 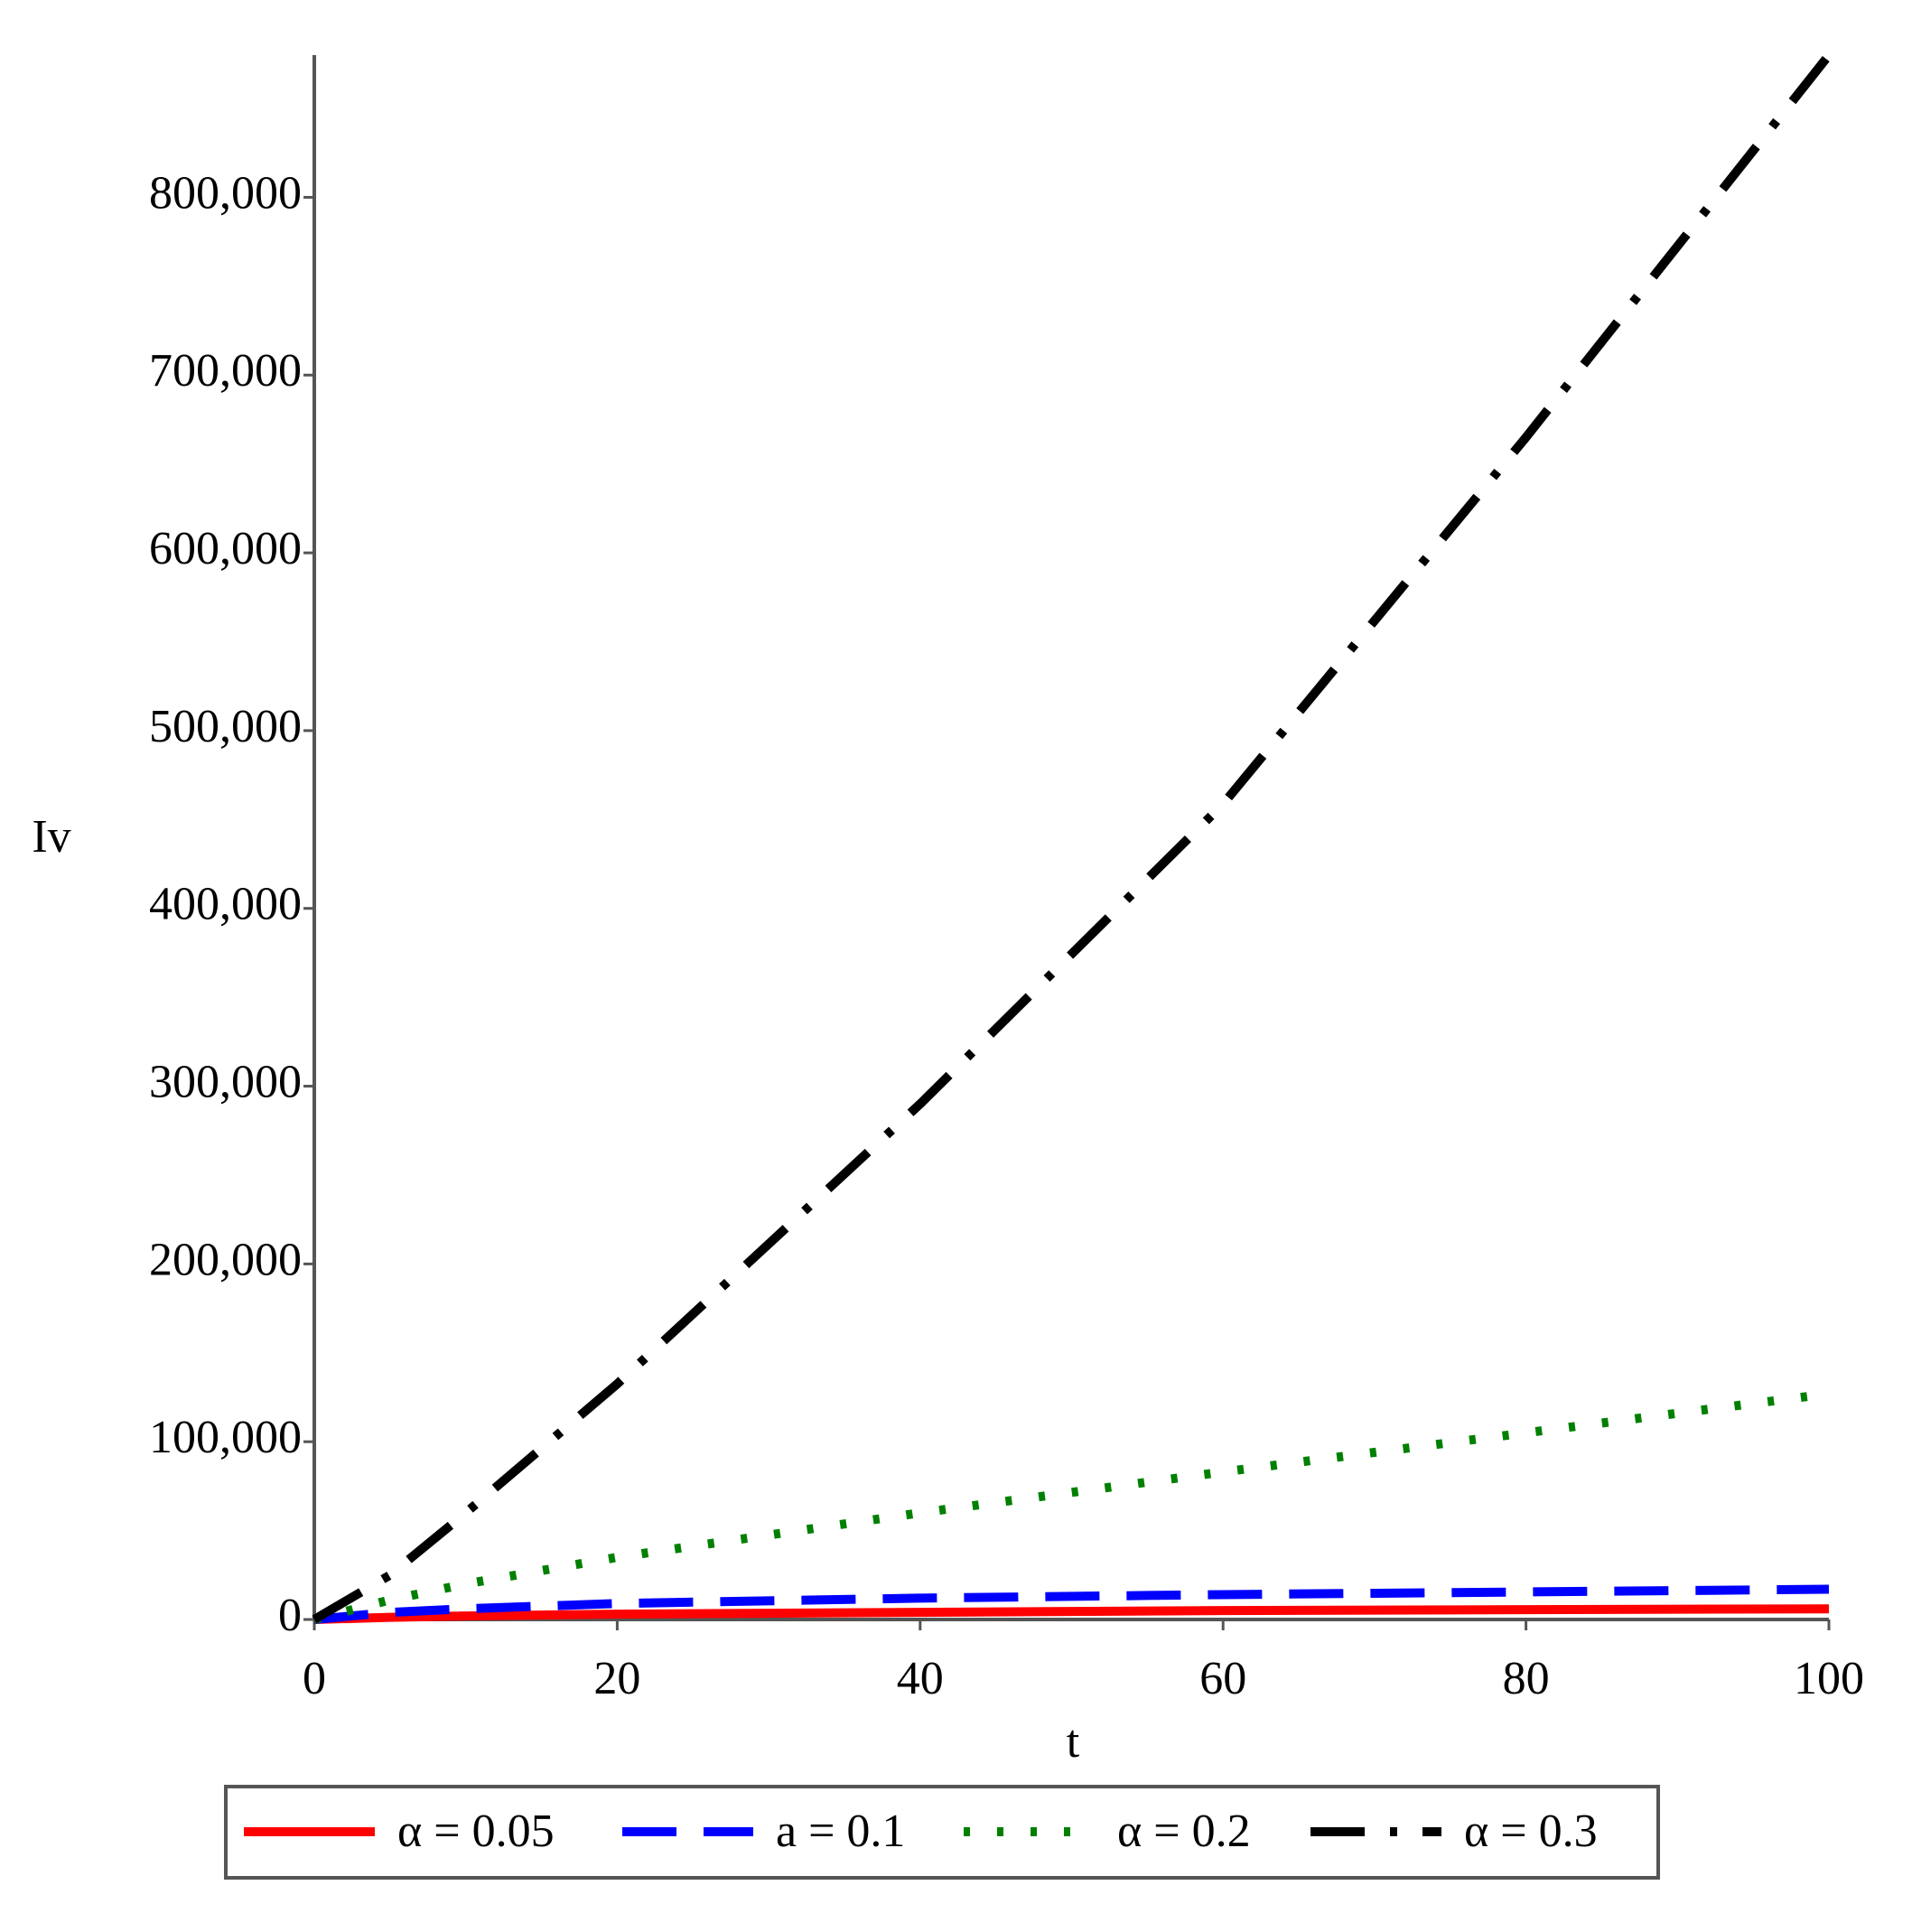 I want to click on y-tick-label: 400,000, so click(x=225, y=904).